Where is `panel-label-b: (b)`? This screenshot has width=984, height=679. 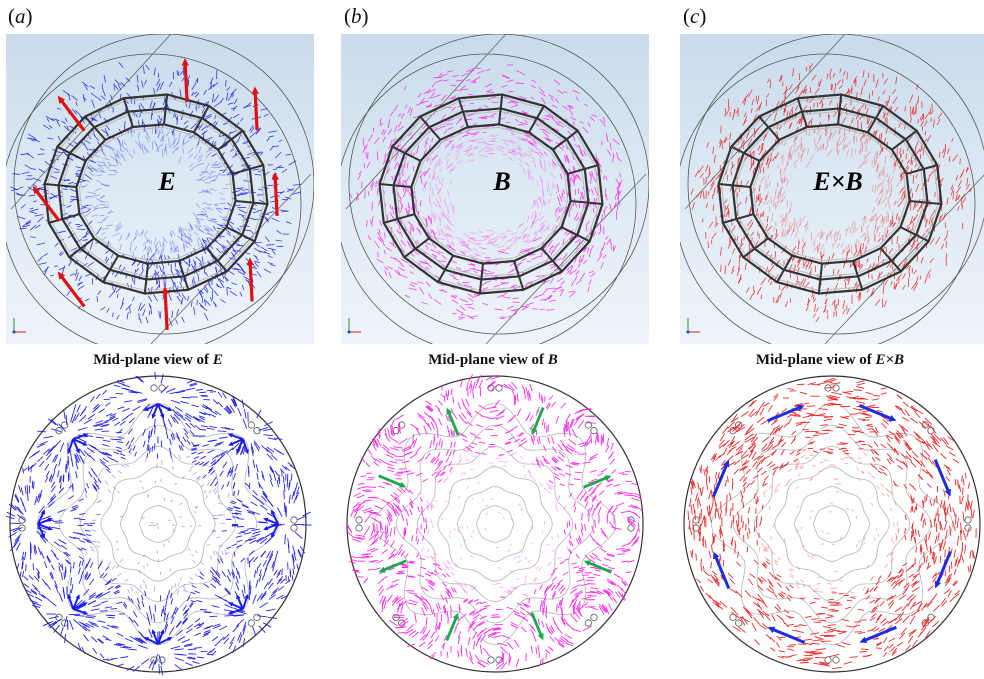
panel-label-b: (b) is located at coordinates (356, 16).